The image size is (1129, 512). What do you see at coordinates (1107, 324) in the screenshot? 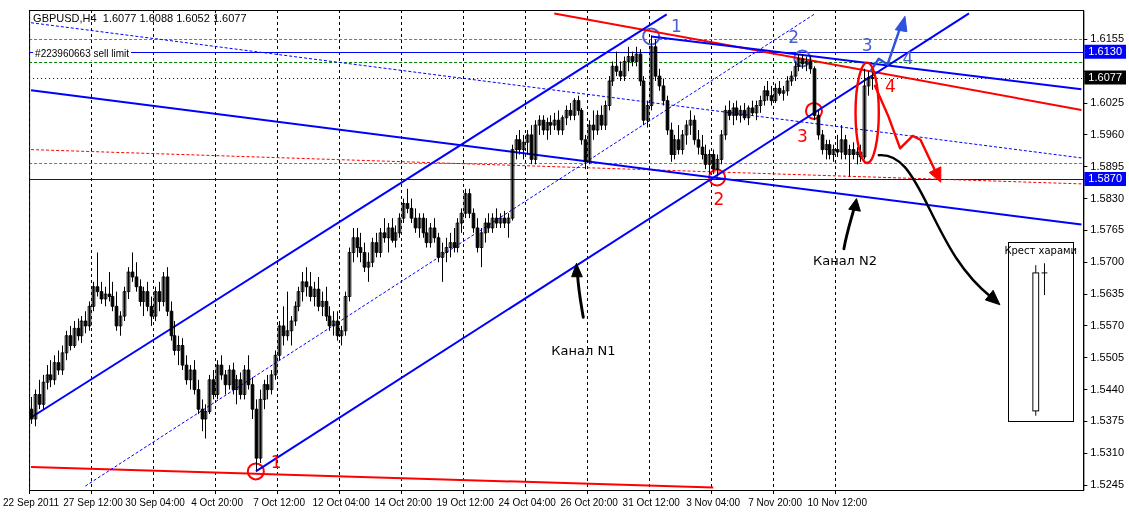
I see `y-tick-label: 1.5570` at bounding box center [1107, 324].